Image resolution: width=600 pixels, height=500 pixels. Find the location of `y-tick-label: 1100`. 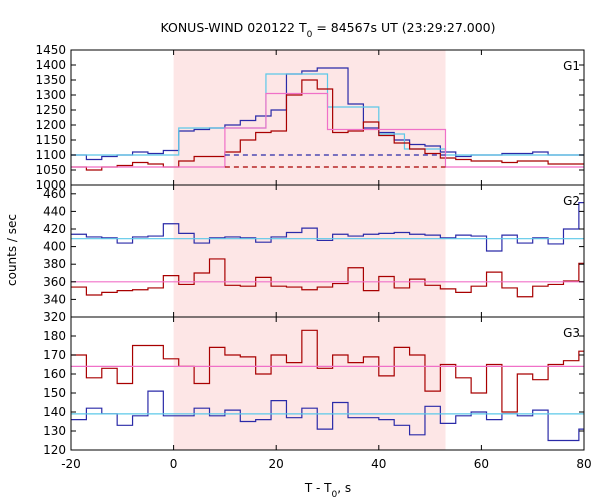

y-tick-label: 1100 is located at coordinates (50, 155).